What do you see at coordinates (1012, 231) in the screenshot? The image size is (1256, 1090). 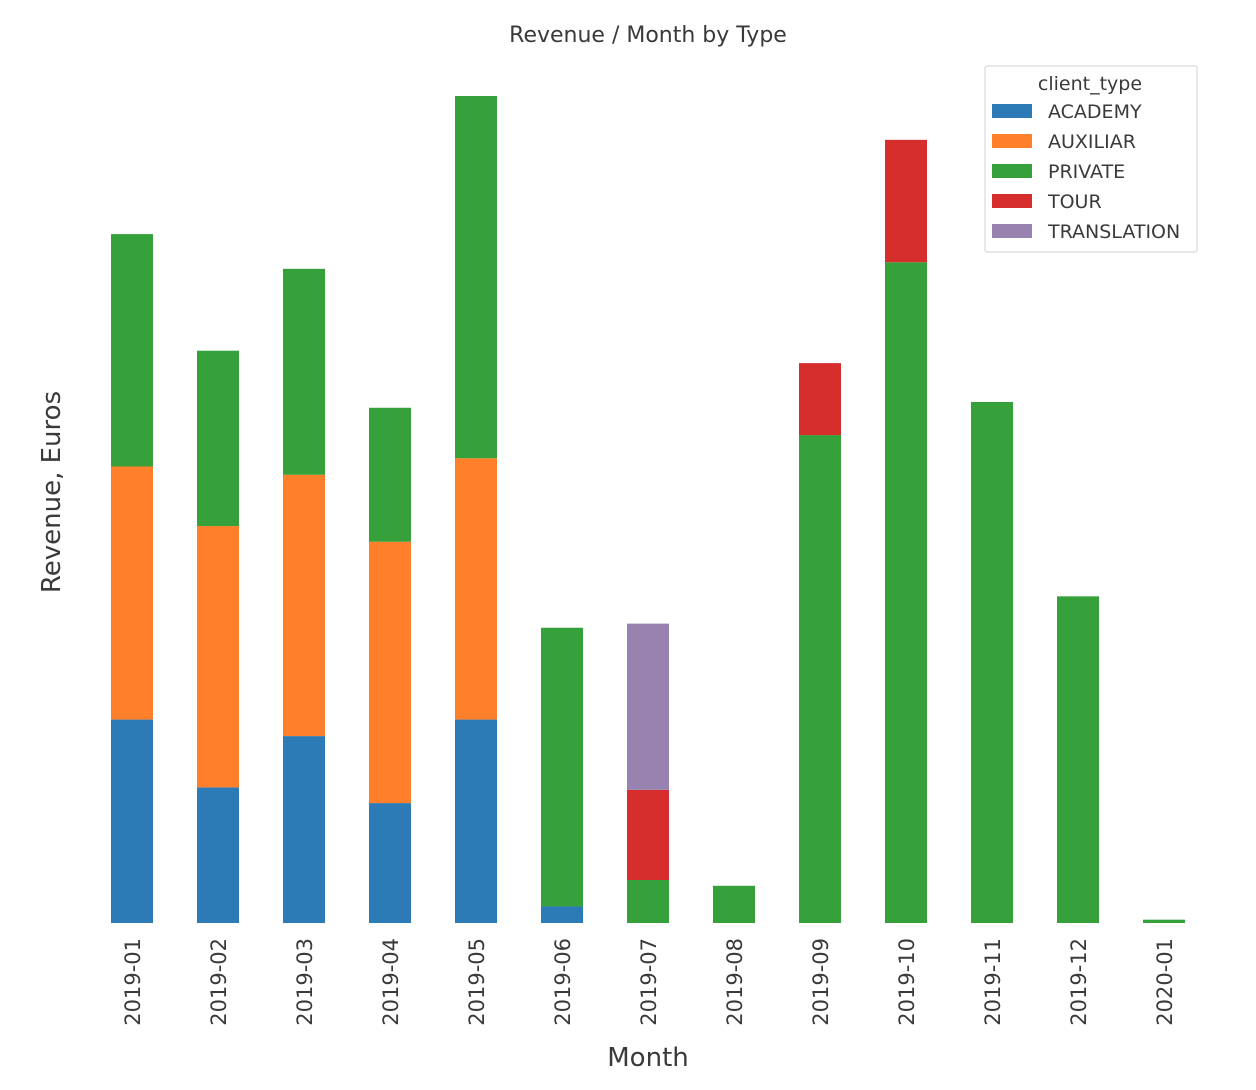 I see `legend-swatch-translation` at bounding box center [1012, 231].